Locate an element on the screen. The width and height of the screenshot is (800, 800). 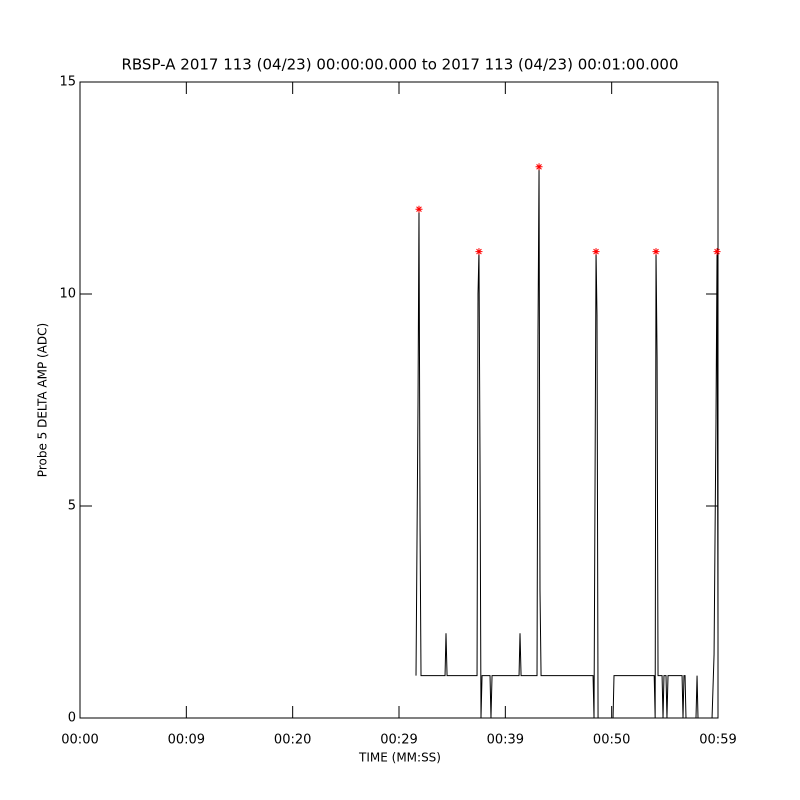
x-tick-label: 00:29 is located at coordinates (398, 740).